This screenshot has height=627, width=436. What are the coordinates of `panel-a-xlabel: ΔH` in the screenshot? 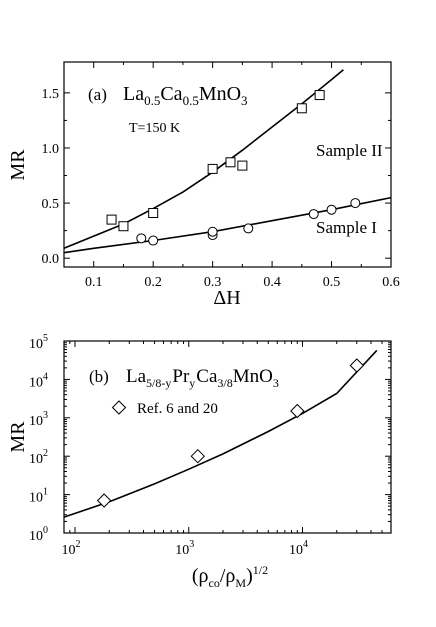 It's located at (226, 298).